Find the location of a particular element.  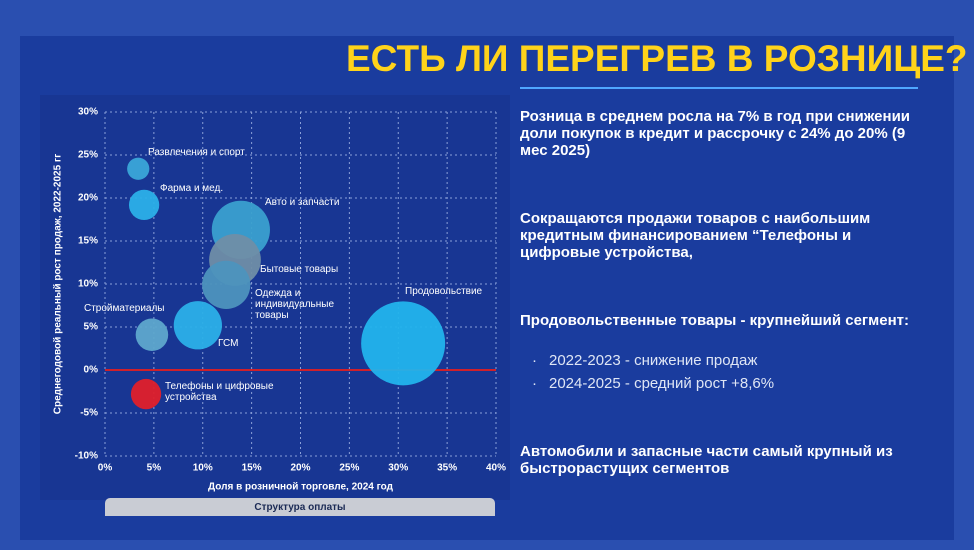

bubble-label: Стройматериалы is located at coordinates (124, 308).